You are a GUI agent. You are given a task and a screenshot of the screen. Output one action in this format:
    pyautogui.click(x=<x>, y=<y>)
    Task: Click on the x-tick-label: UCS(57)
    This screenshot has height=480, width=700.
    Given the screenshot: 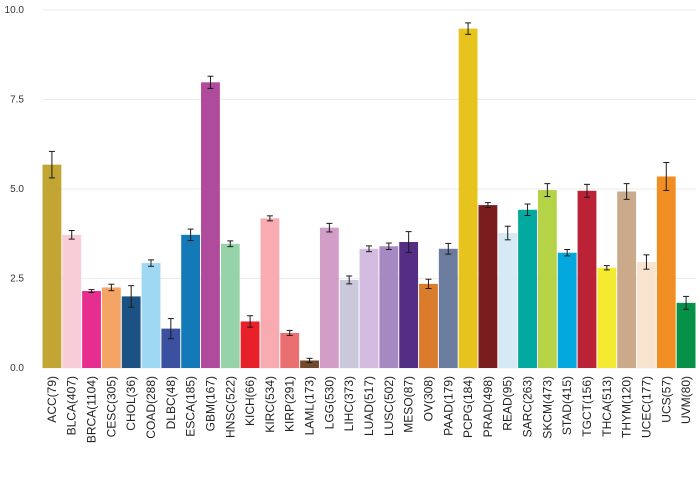 What is the action you would take?
    pyautogui.click(x=666, y=399)
    